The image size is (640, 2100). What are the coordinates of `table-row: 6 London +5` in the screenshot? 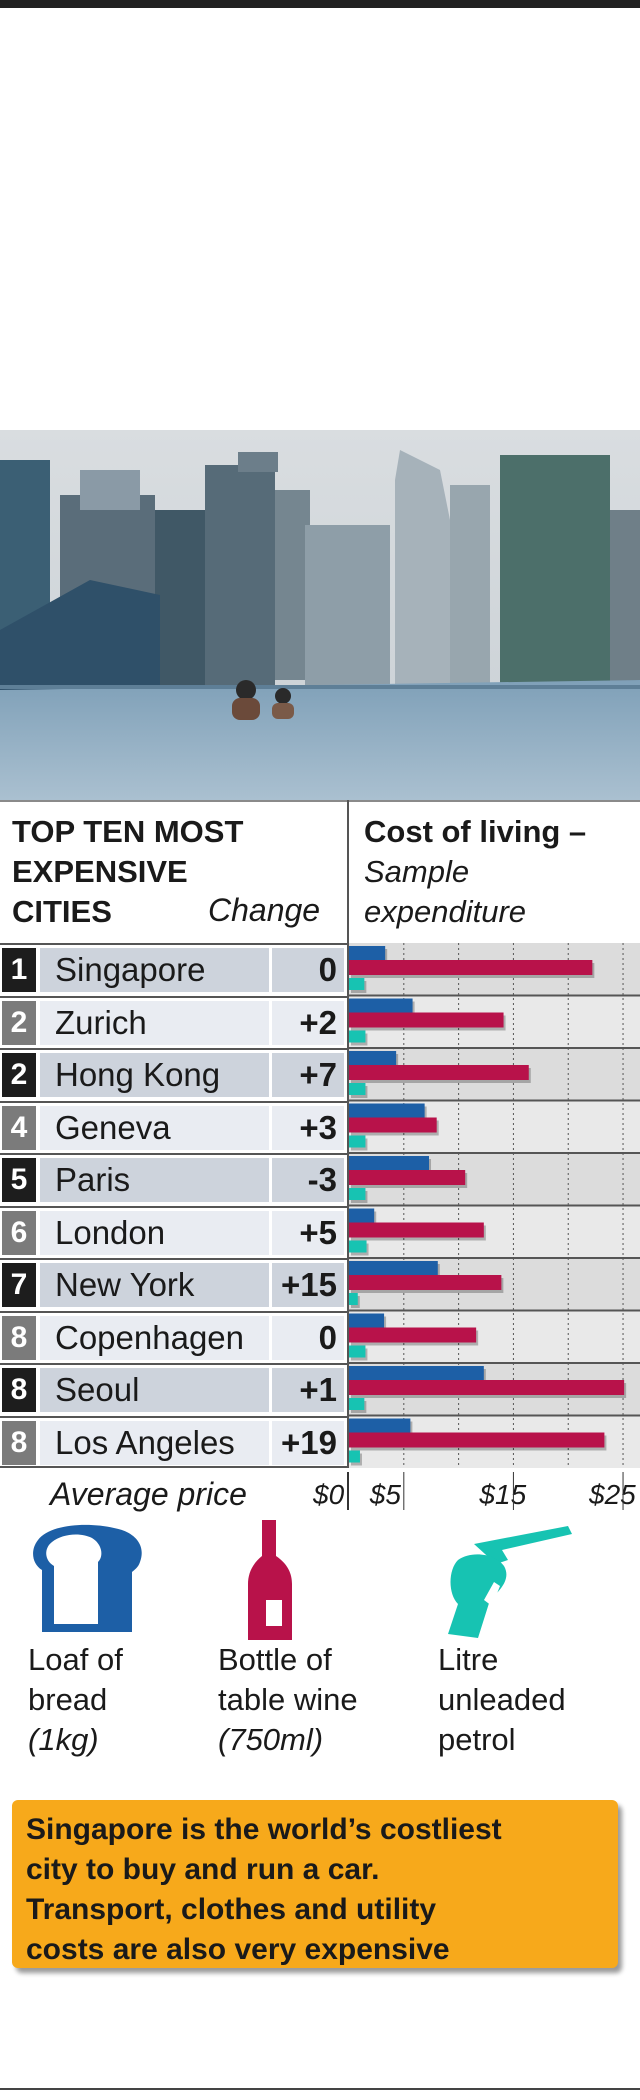 It's located at (320, 1231).